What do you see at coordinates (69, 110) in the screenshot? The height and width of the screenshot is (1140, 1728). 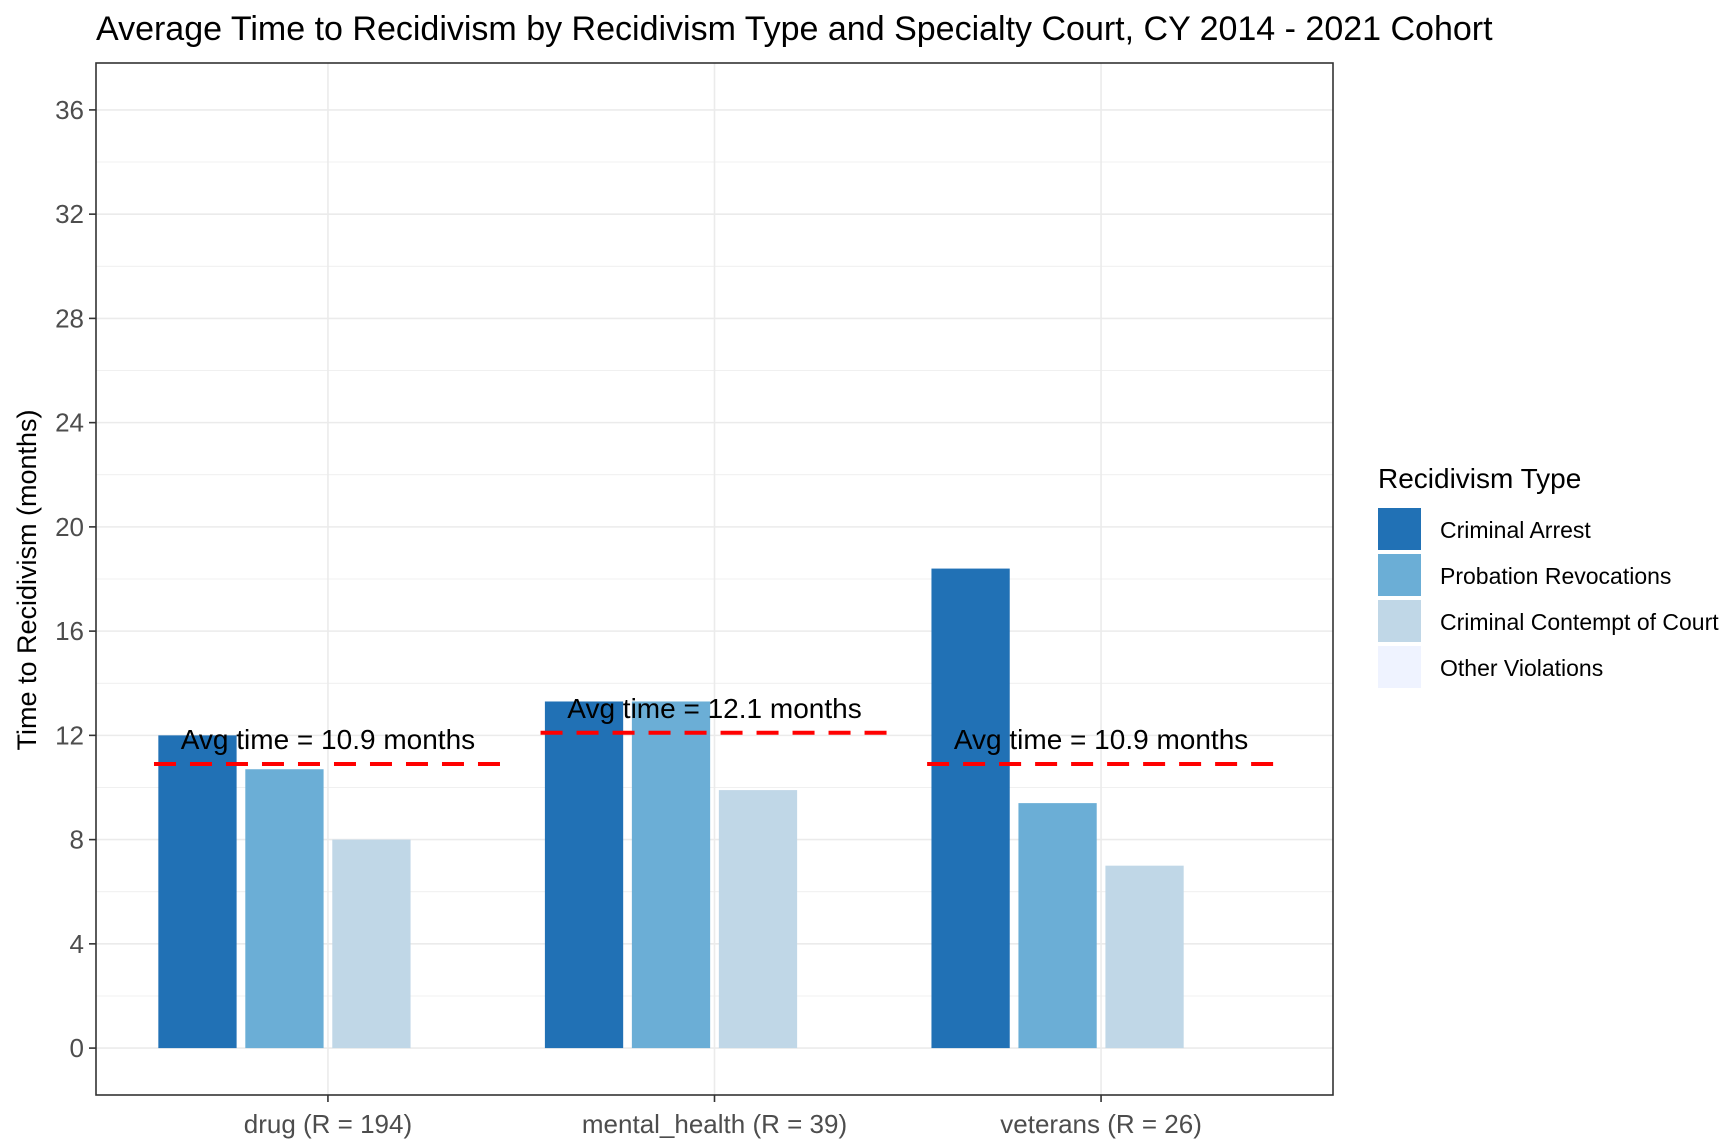 I see `y-tick-label: 36` at bounding box center [69, 110].